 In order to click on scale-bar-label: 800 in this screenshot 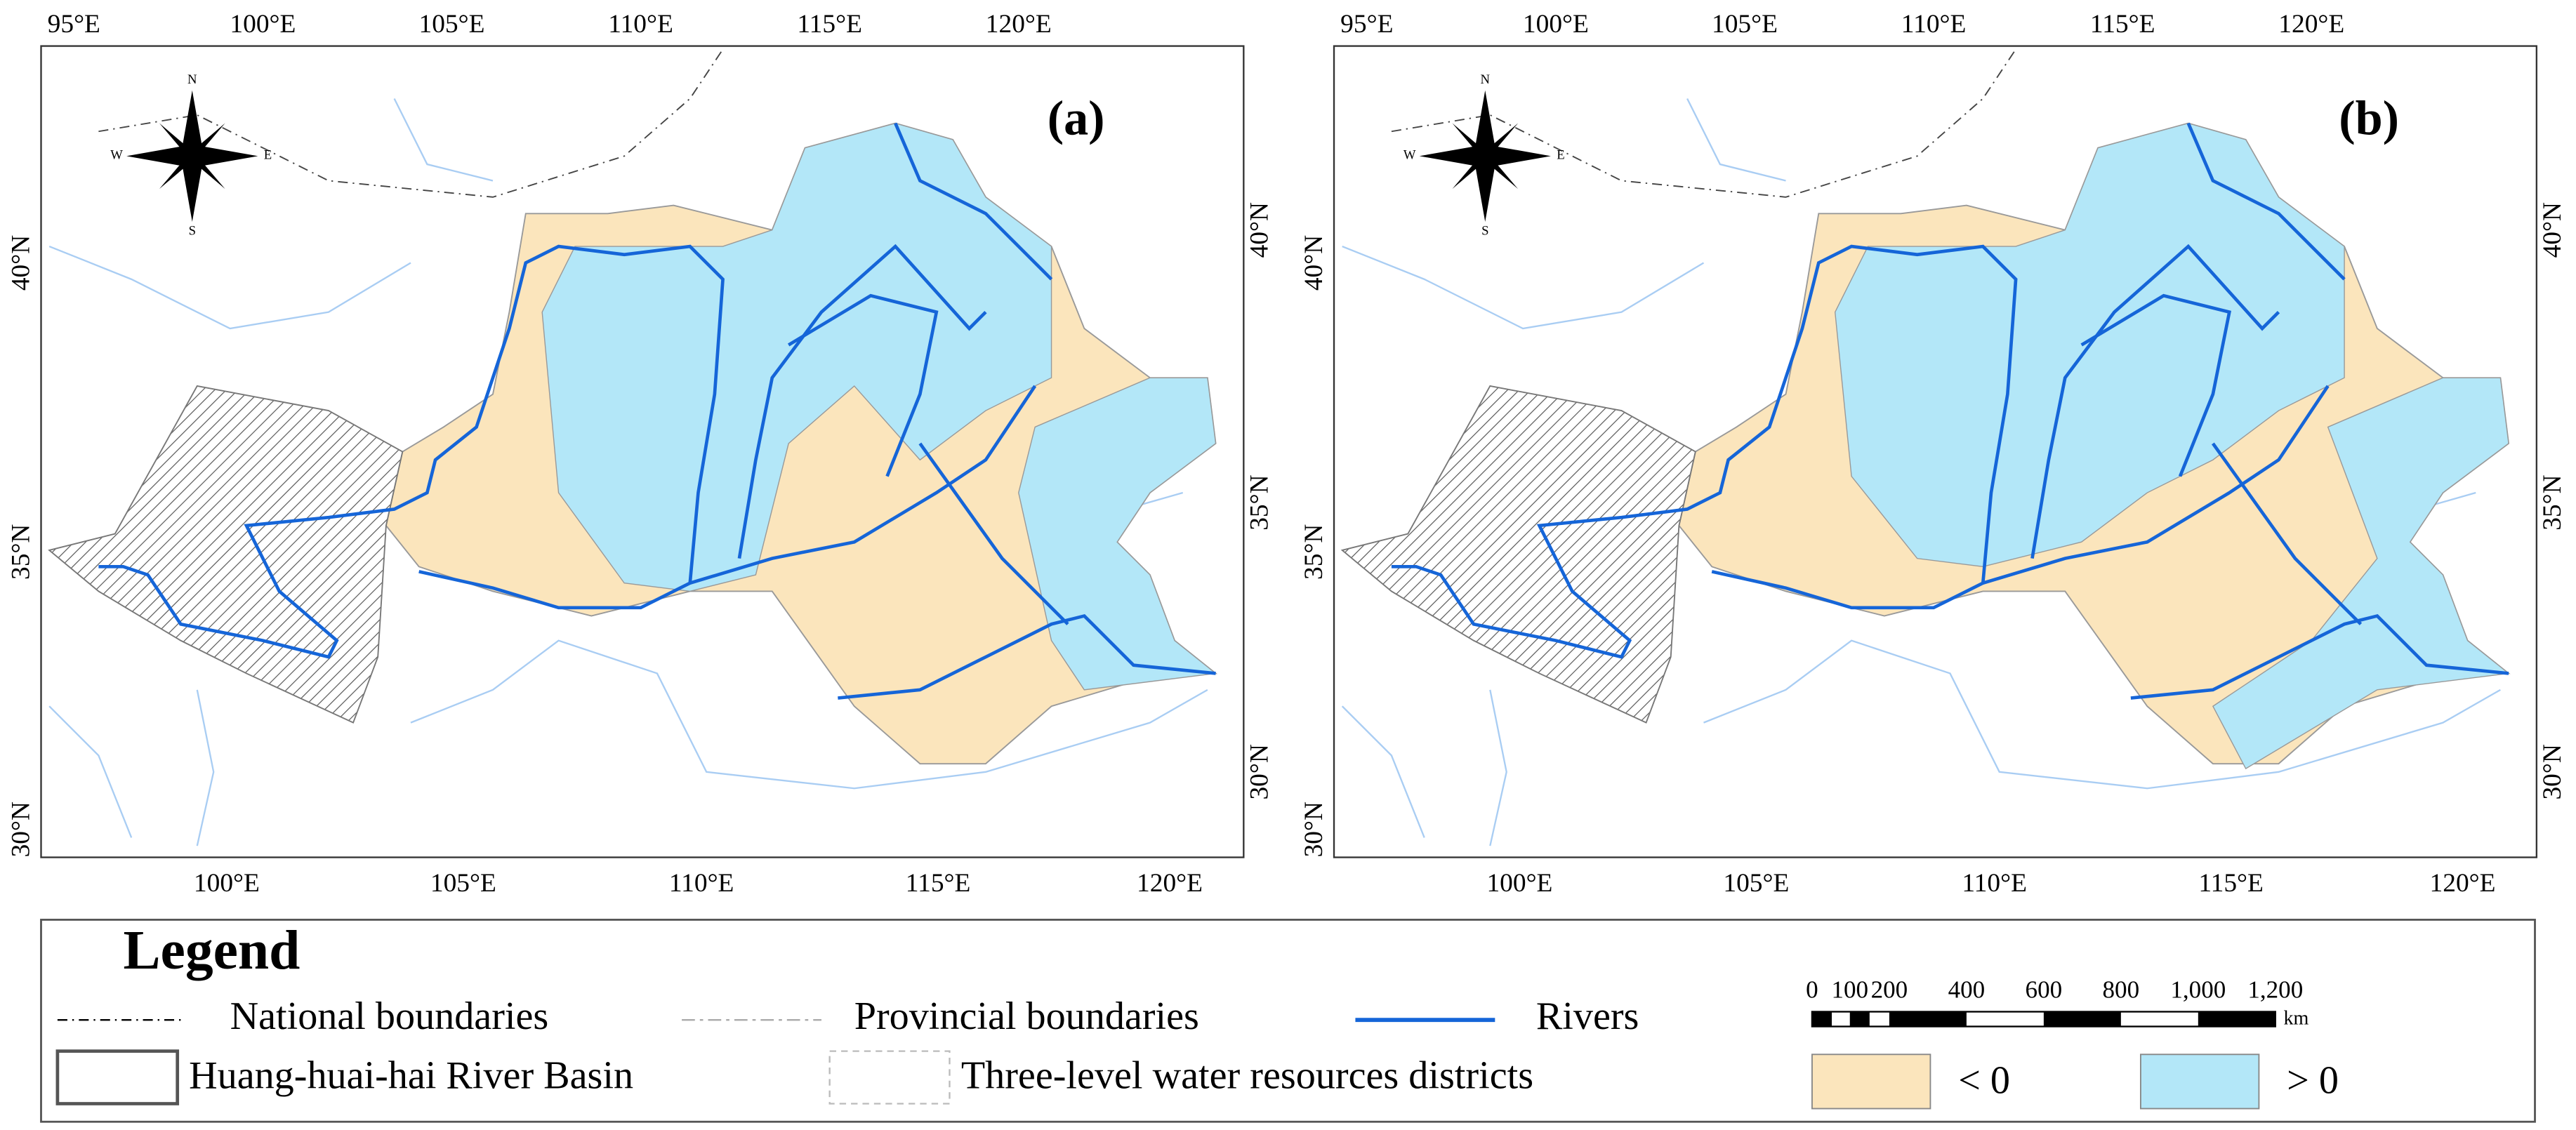, I will do `click(2121, 989)`.